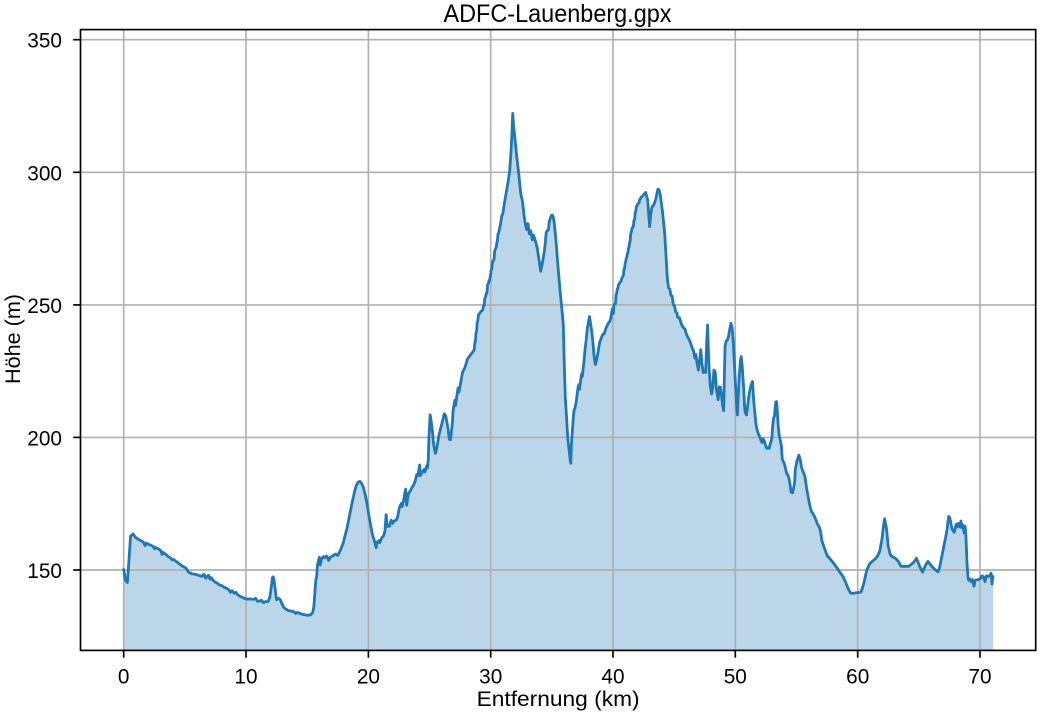  What do you see at coordinates (490, 676) in the screenshot?
I see `svg-text: 30` at bounding box center [490, 676].